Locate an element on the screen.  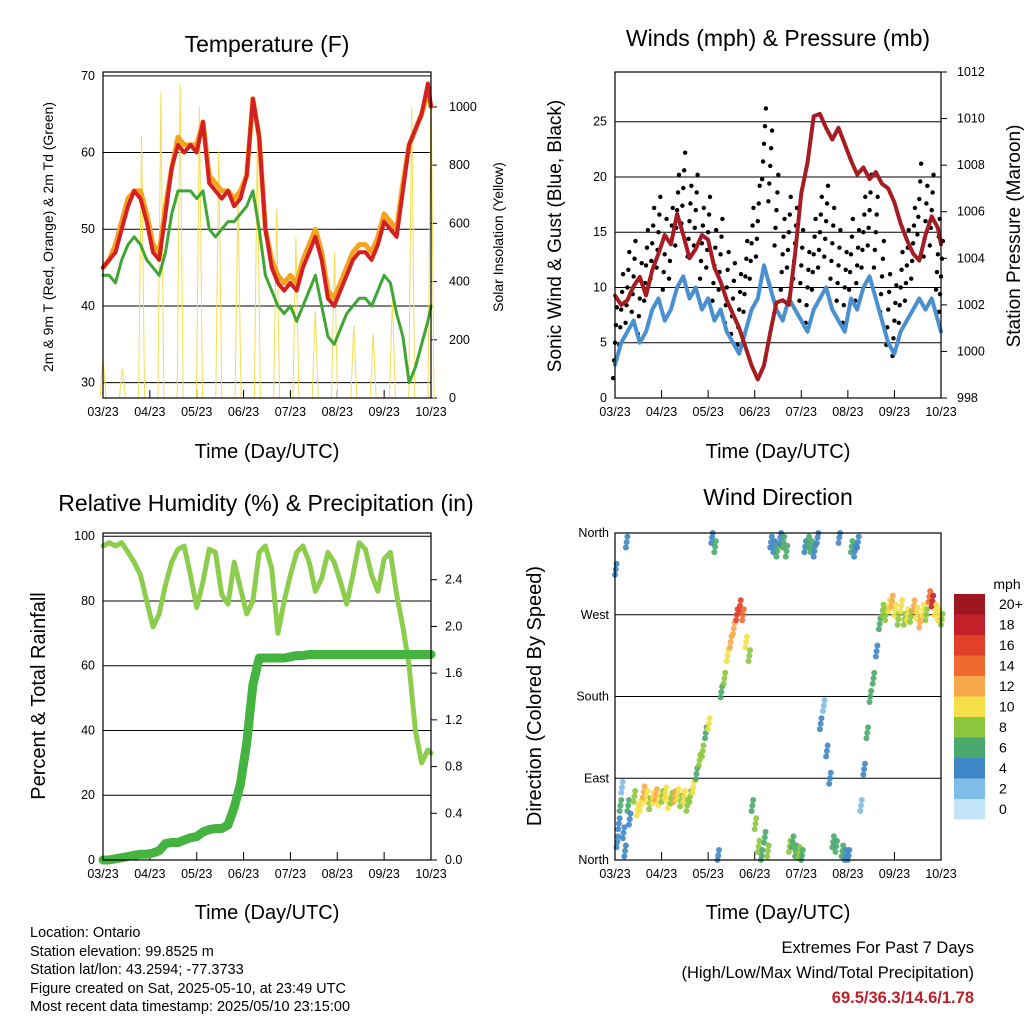
y2-tick-label: 200 is located at coordinates (459, 340).